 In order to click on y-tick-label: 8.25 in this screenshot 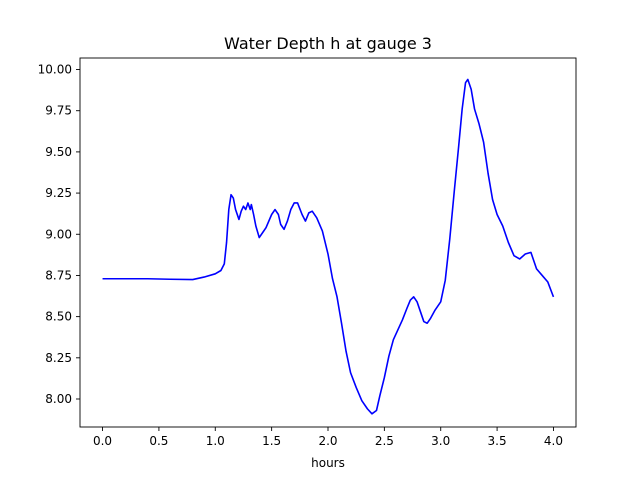, I will do `click(58, 358)`.